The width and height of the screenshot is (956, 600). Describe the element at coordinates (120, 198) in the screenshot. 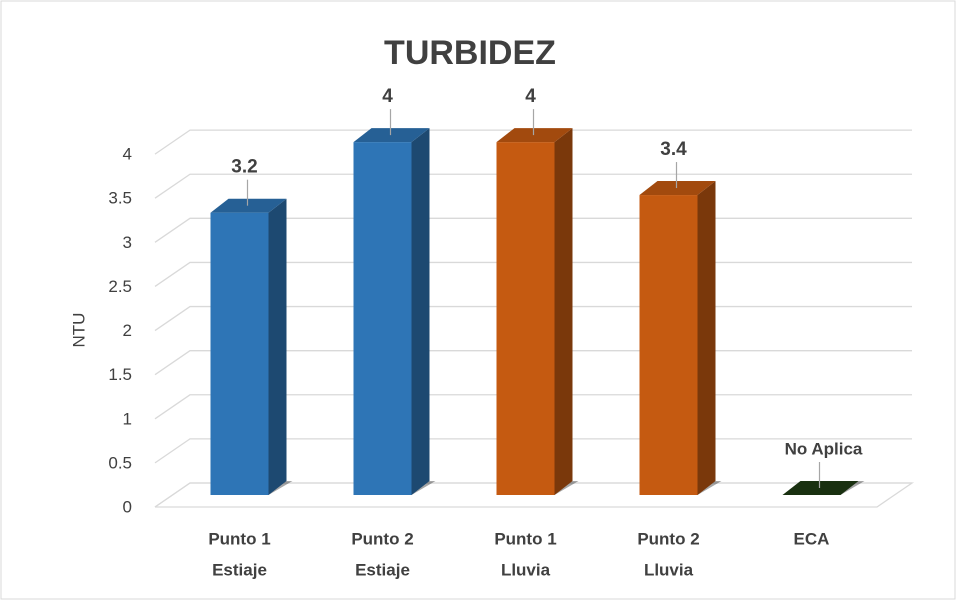

I see `y-tick-label: 3.5` at that location.